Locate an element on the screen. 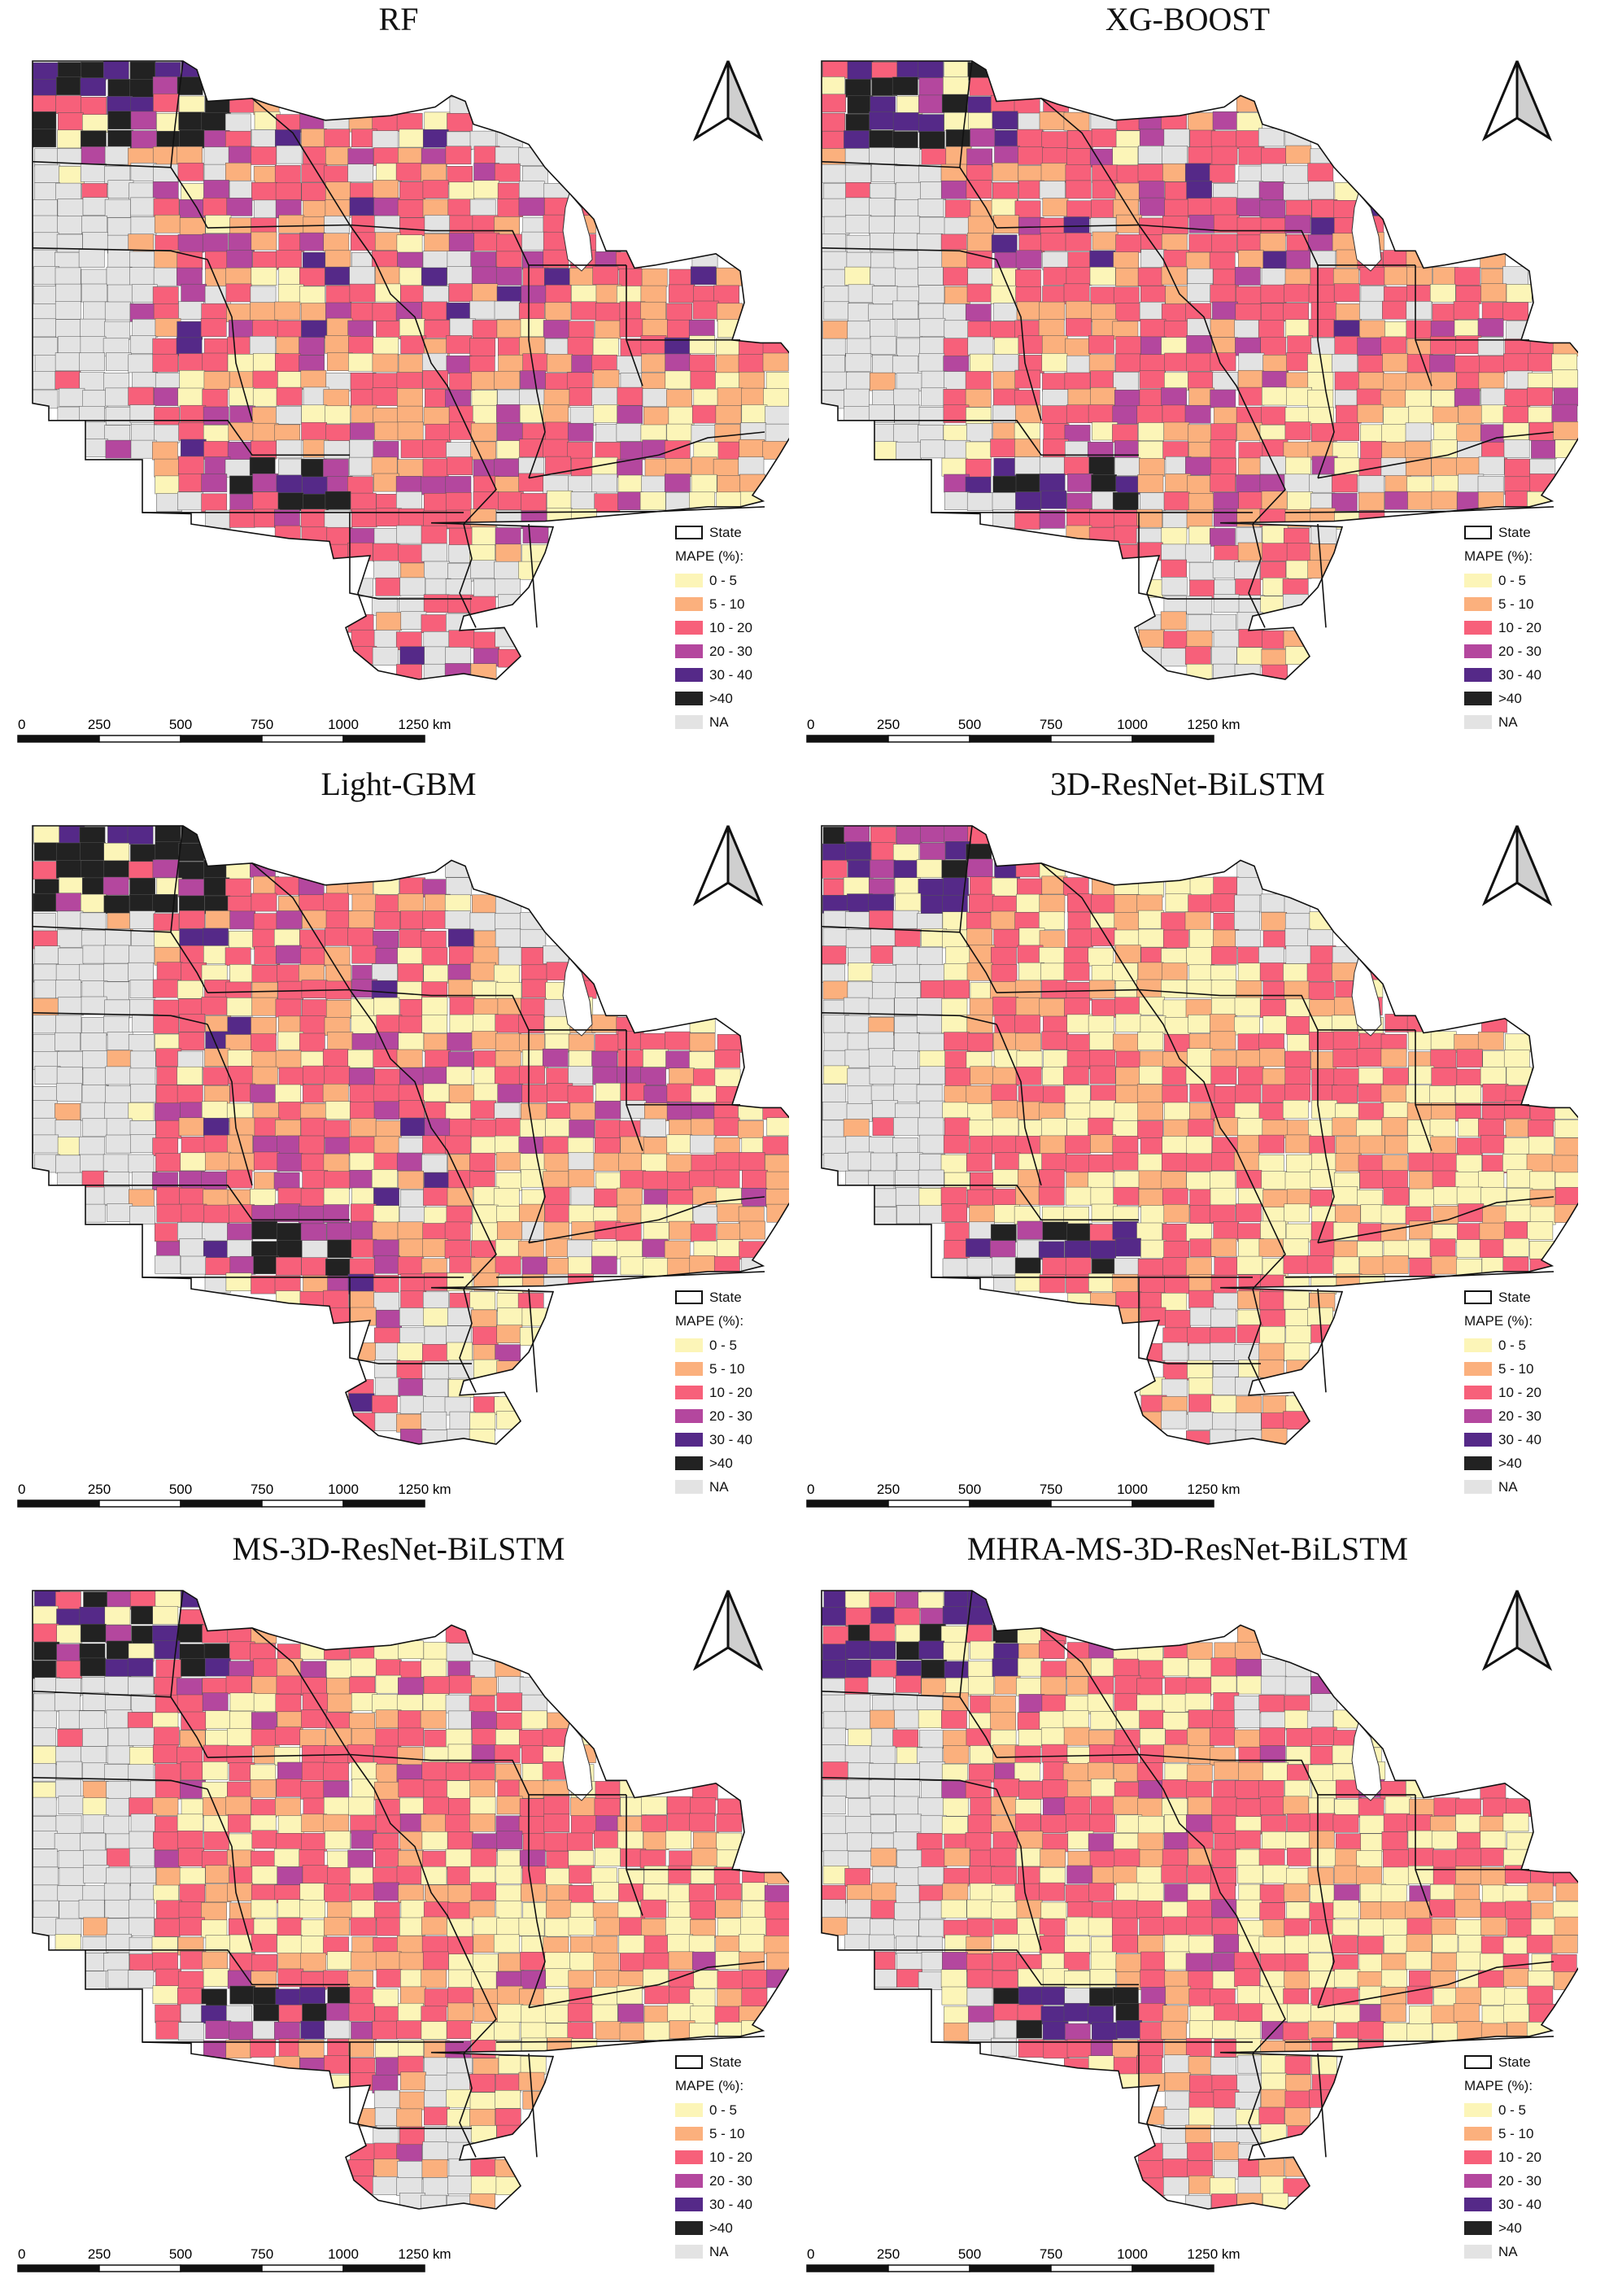  legend-item: 5 - 10 is located at coordinates (1502, 1369).